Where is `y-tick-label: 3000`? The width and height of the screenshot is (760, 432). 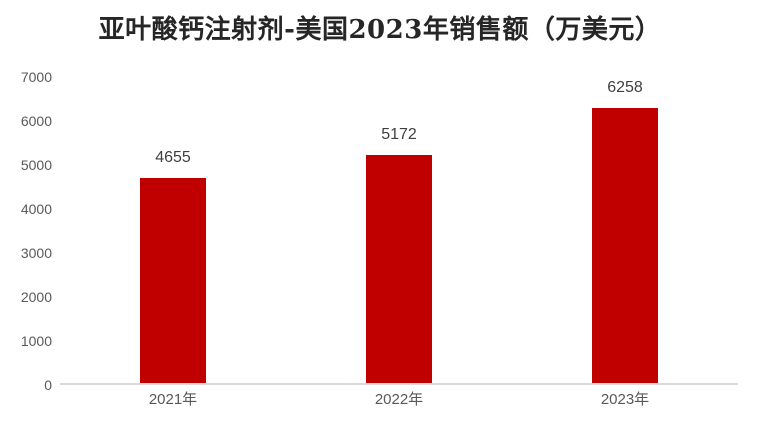
y-tick-label: 3000 is located at coordinates (36, 253).